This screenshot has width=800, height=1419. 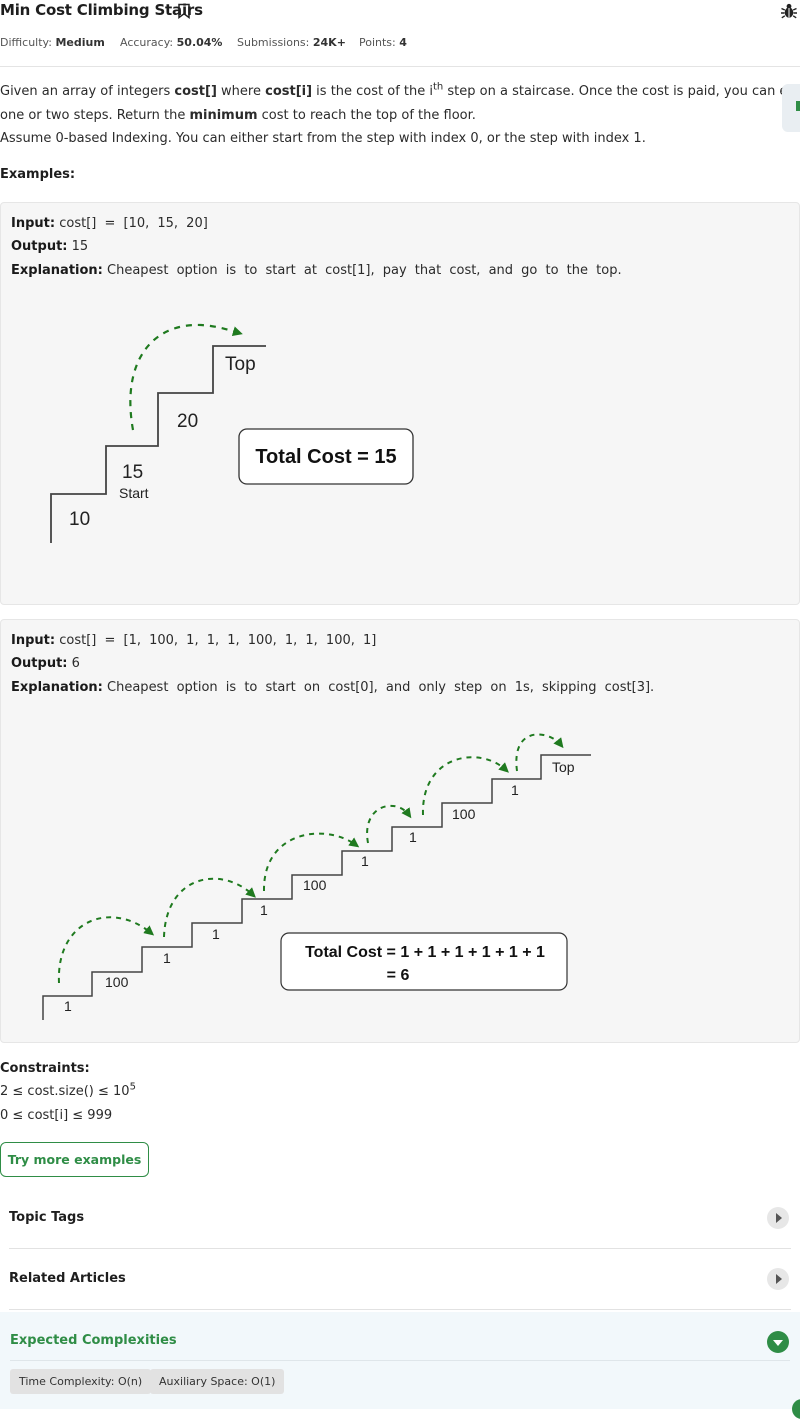 What do you see at coordinates (50, 246) in the screenshot?
I see `example-1-output: Output: 15` at bounding box center [50, 246].